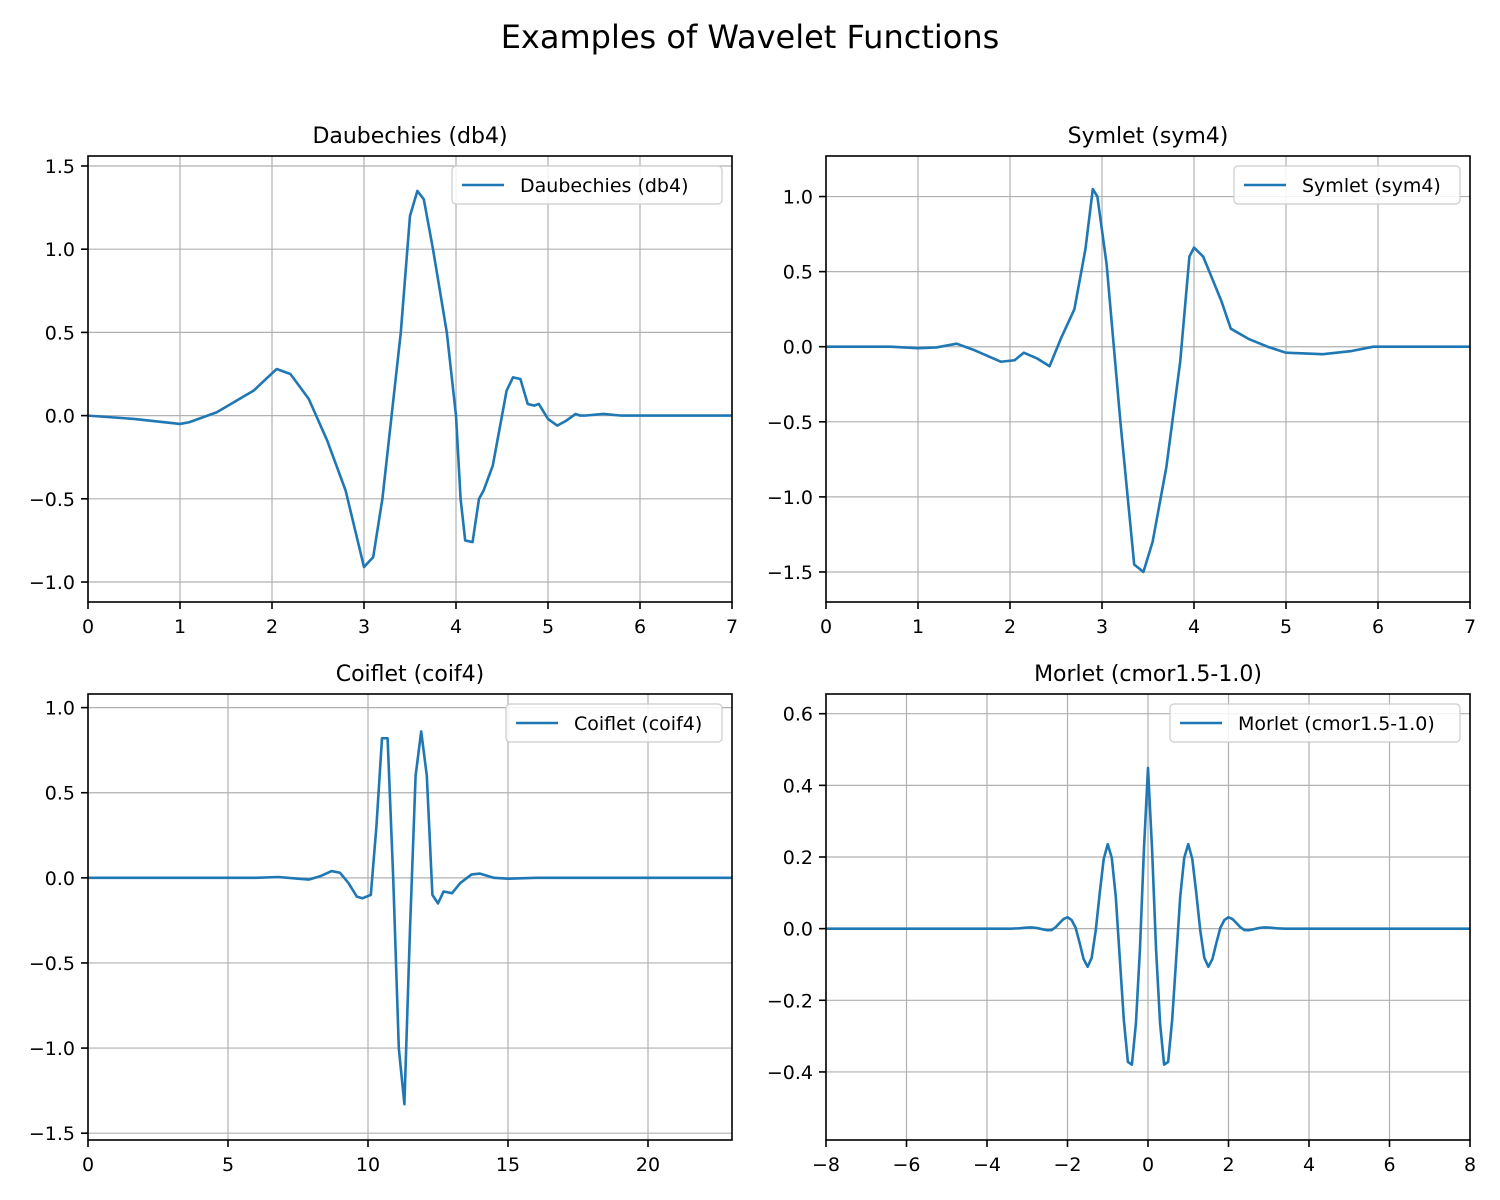 The width and height of the screenshot is (1500, 1200). I want to click on morlet-legend: Morlet (cmor1.5-1.0), so click(1315, 723).